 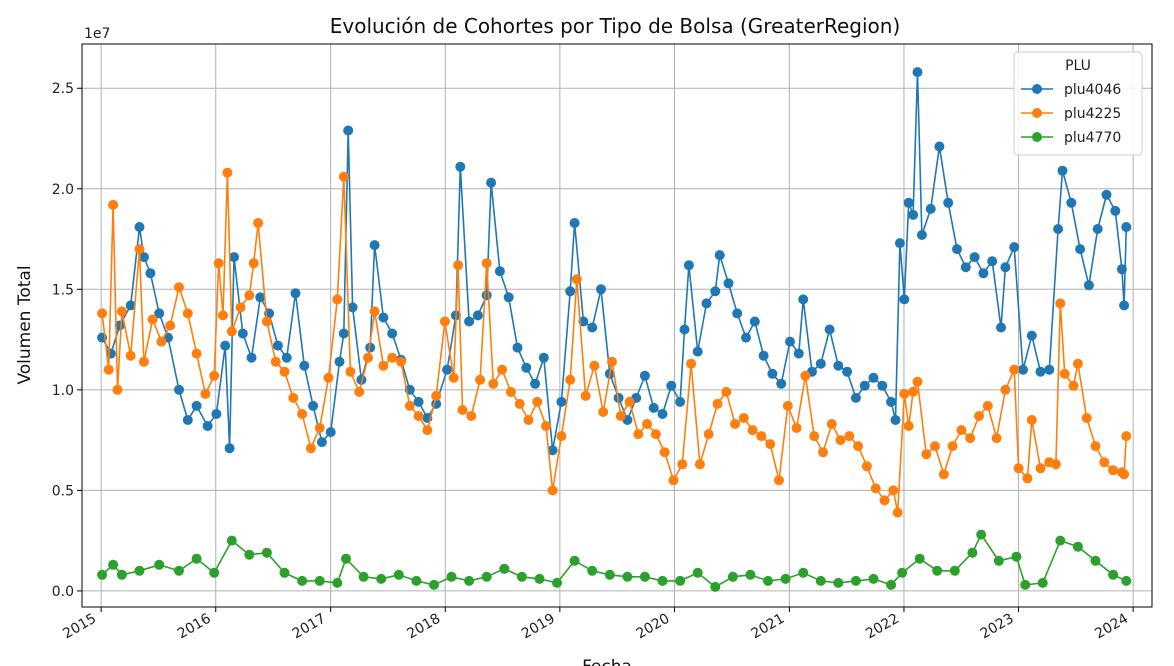 What do you see at coordinates (1092, 114) in the screenshot?
I see `legend-label: plu4225` at bounding box center [1092, 114].